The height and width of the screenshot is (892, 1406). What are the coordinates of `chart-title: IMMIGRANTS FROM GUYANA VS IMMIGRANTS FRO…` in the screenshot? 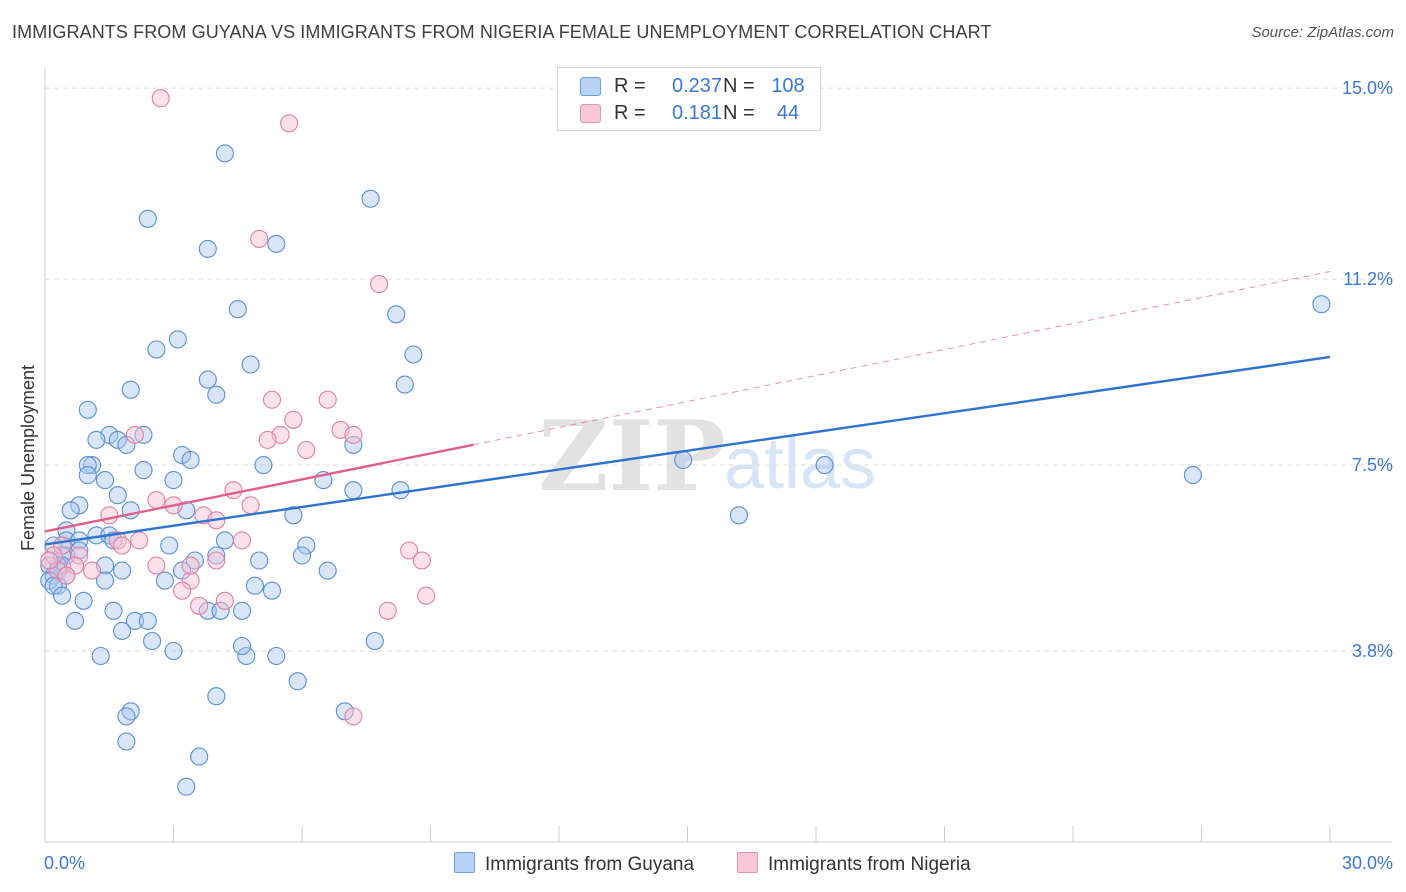 It's located at (502, 32).